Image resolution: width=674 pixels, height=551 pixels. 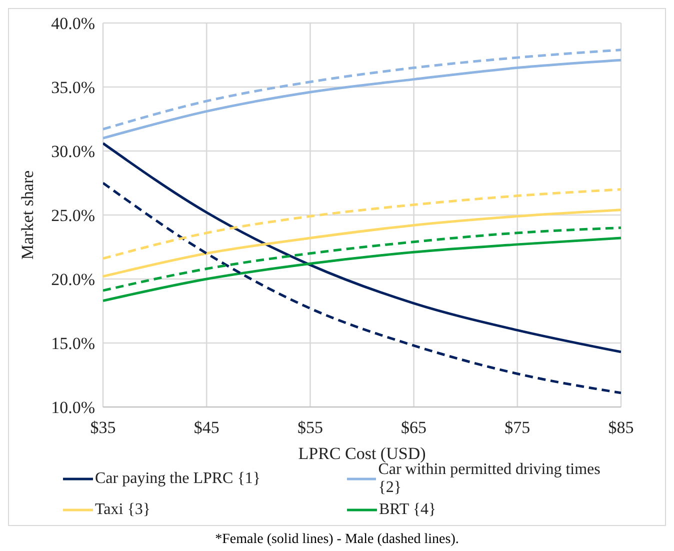 I want to click on x-axis-title: LPRC Cost (USD), so click(x=362, y=453).